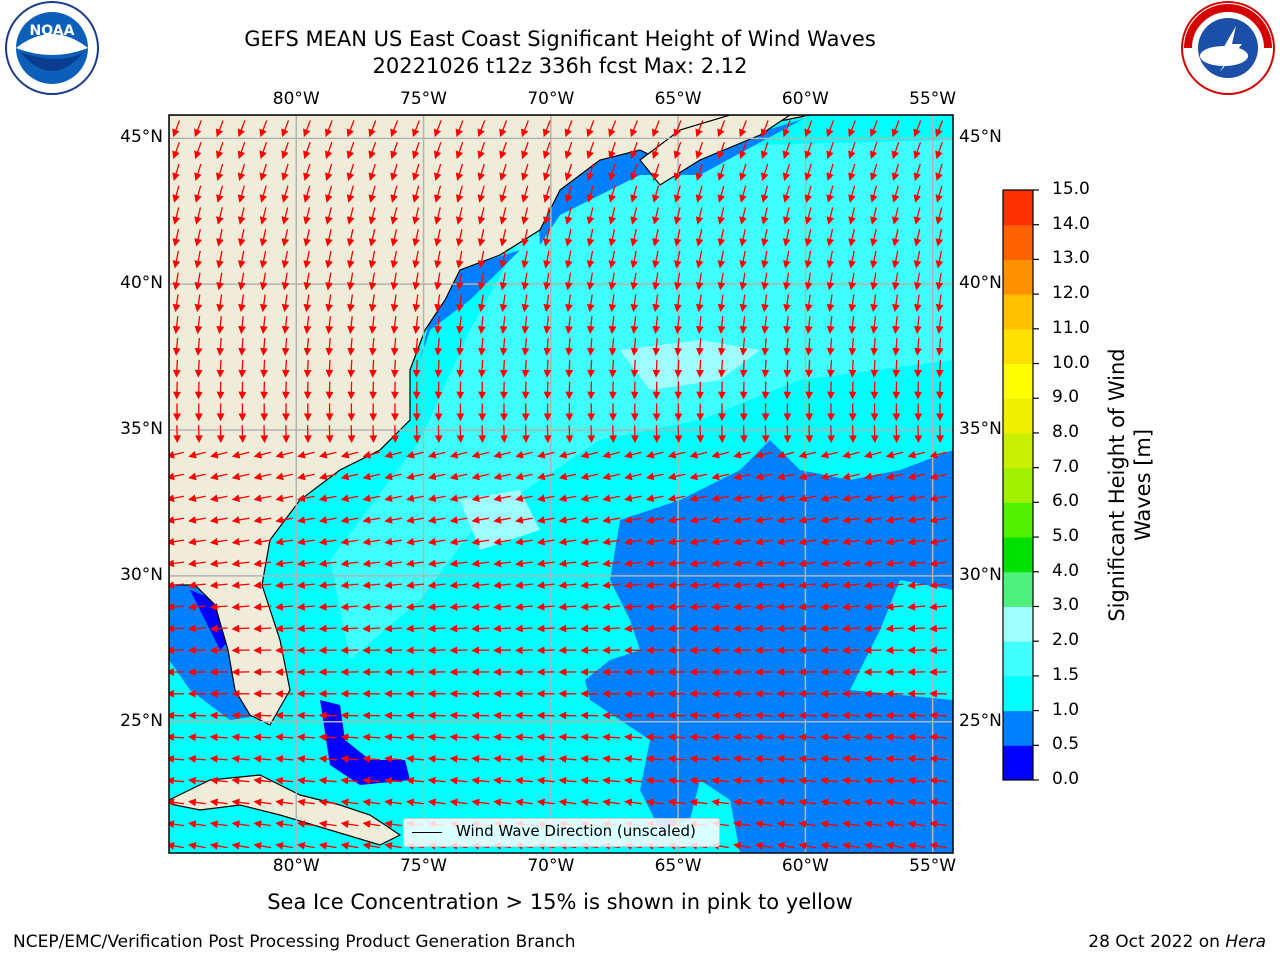 This screenshot has width=1280, height=960. What do you see at coordinates (141, 429) in the screenshot?
I see `axis-tick-label: 35°N` at bounding box center [141, 429].